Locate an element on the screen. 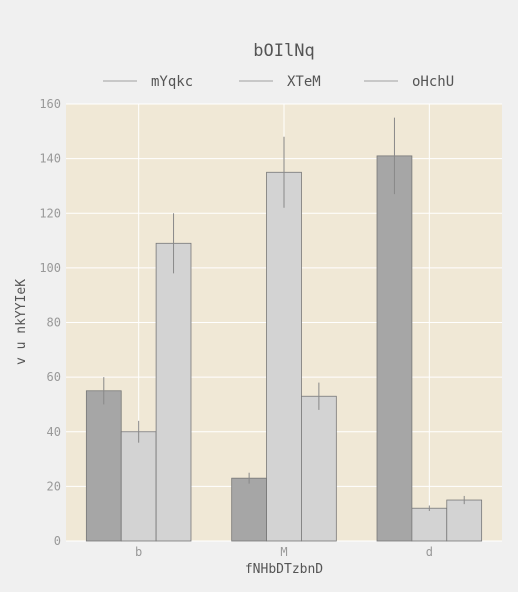 This screenshot has height=592, width=518. y-tick-label: 160 is located at coordinates (50, 104).